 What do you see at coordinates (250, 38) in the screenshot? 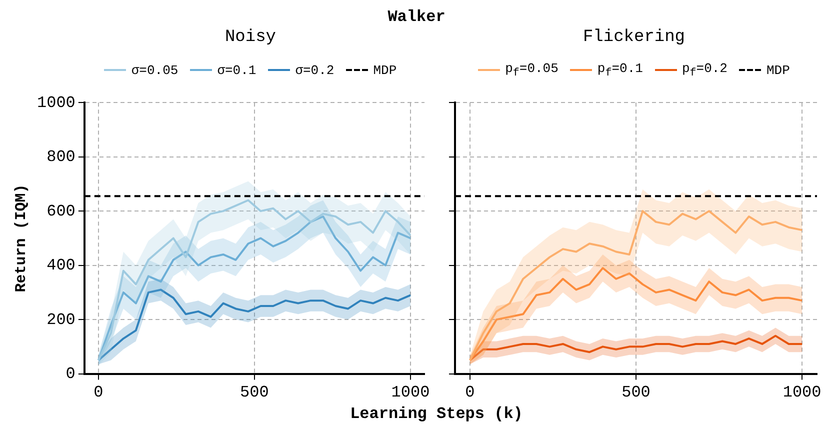
I see `chart-title: Noisy` at bounding box center [250, 38].